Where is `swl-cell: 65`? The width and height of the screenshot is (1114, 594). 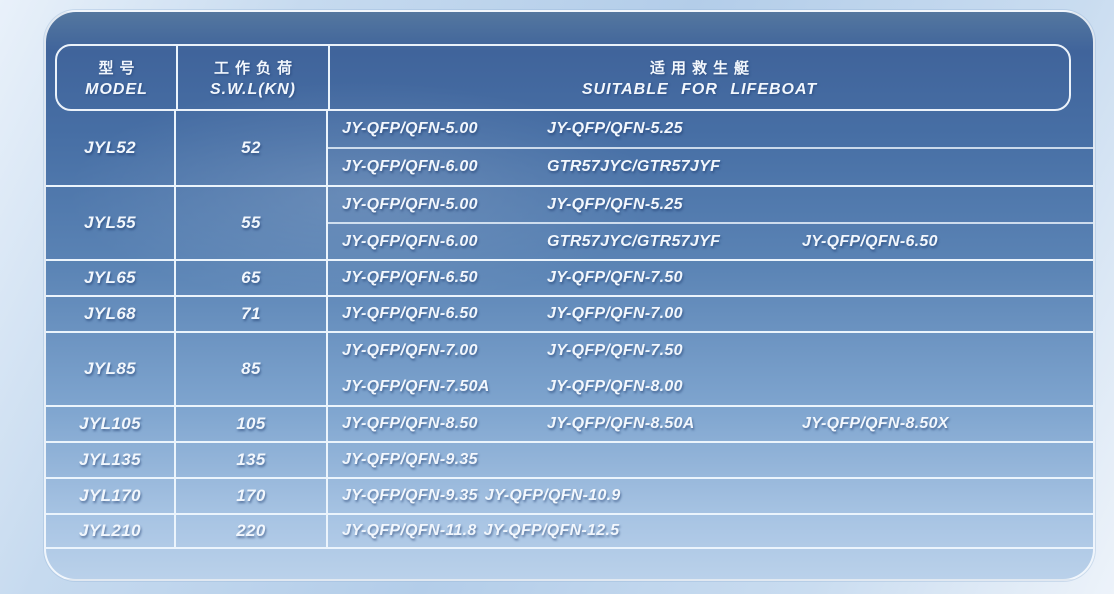 swl-cell: 65 is located at coordinates (252, 278).